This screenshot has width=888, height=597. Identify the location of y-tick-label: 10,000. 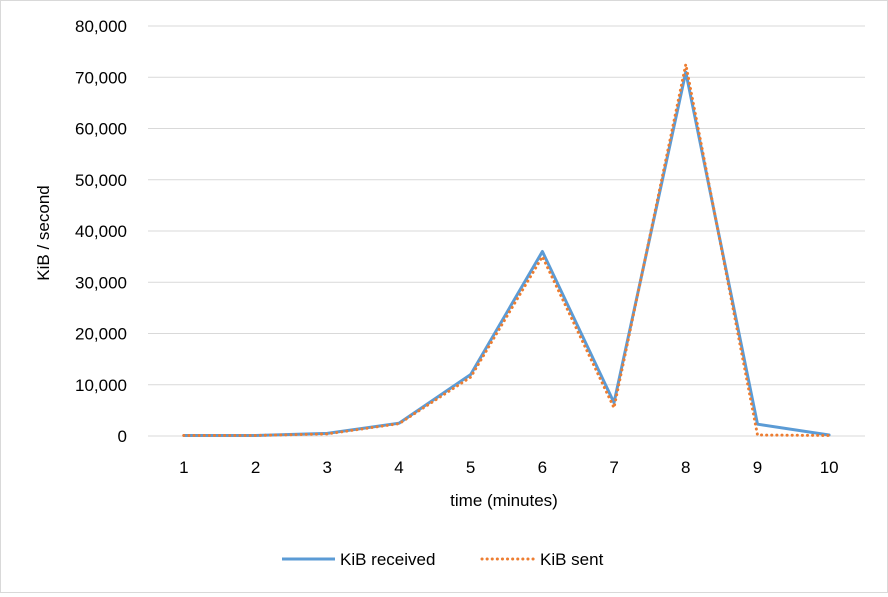
(101, 385).